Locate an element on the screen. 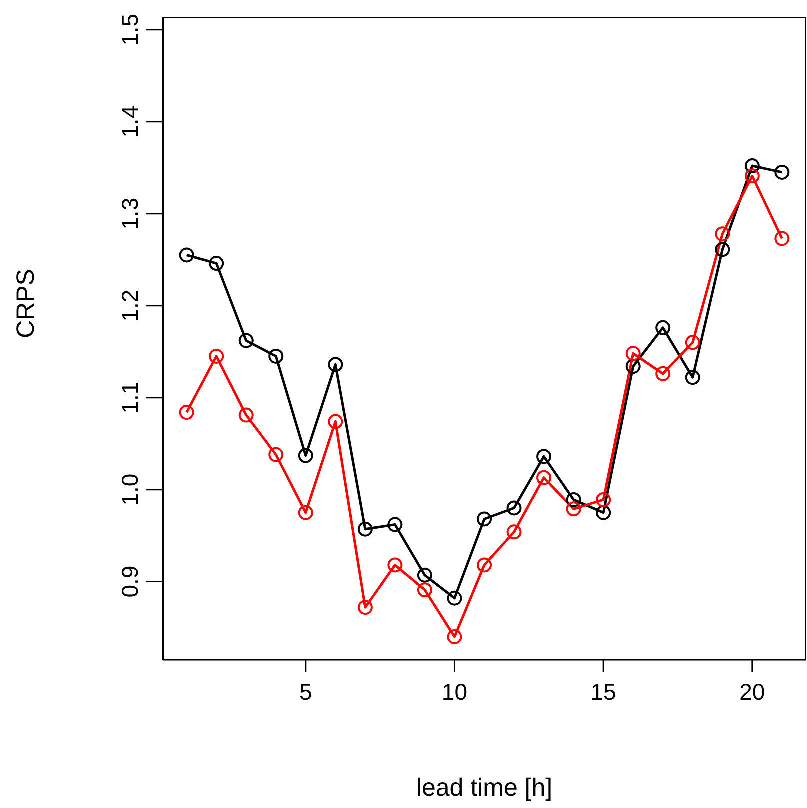  x-tick-label: 20 is located at coordinates (753, 692).